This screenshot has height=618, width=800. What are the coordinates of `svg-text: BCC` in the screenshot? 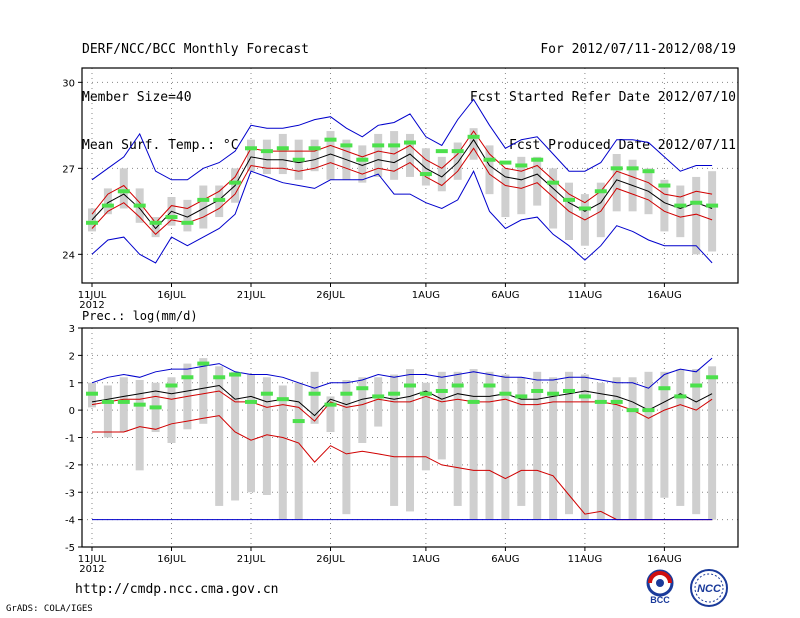 It's located at (660, 600).